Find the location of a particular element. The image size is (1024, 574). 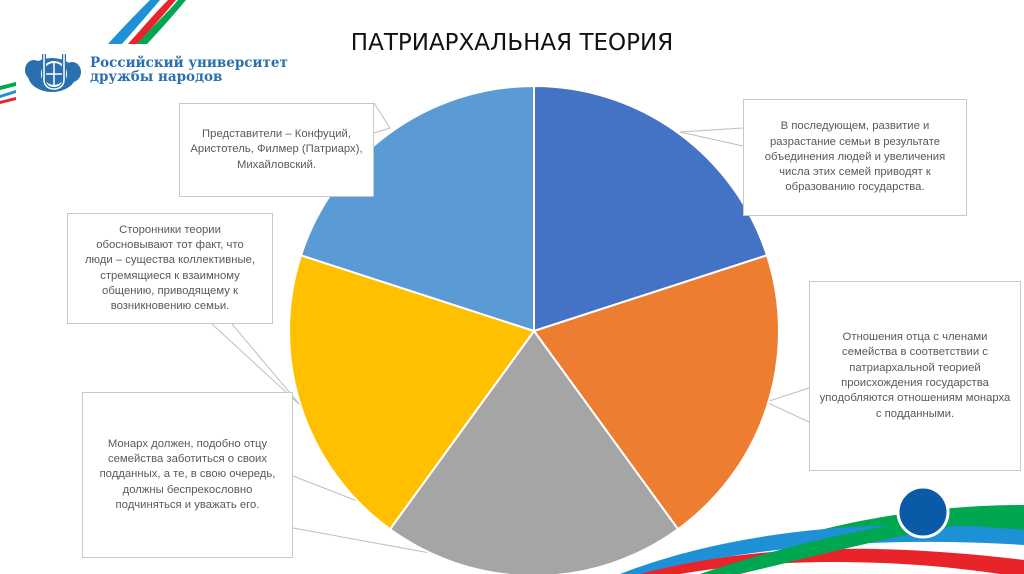

page-title: ПАТРИАРХАЛЬНАЯ ТЕОРИЯ is located at coordinates (512, 43).